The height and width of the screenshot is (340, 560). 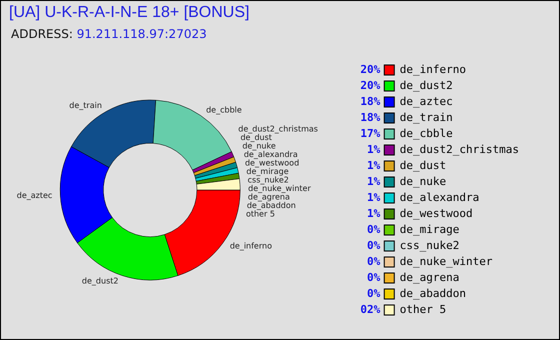 I want to click on legend-label: de_dust2_christmas, so click(x=460, y=149).